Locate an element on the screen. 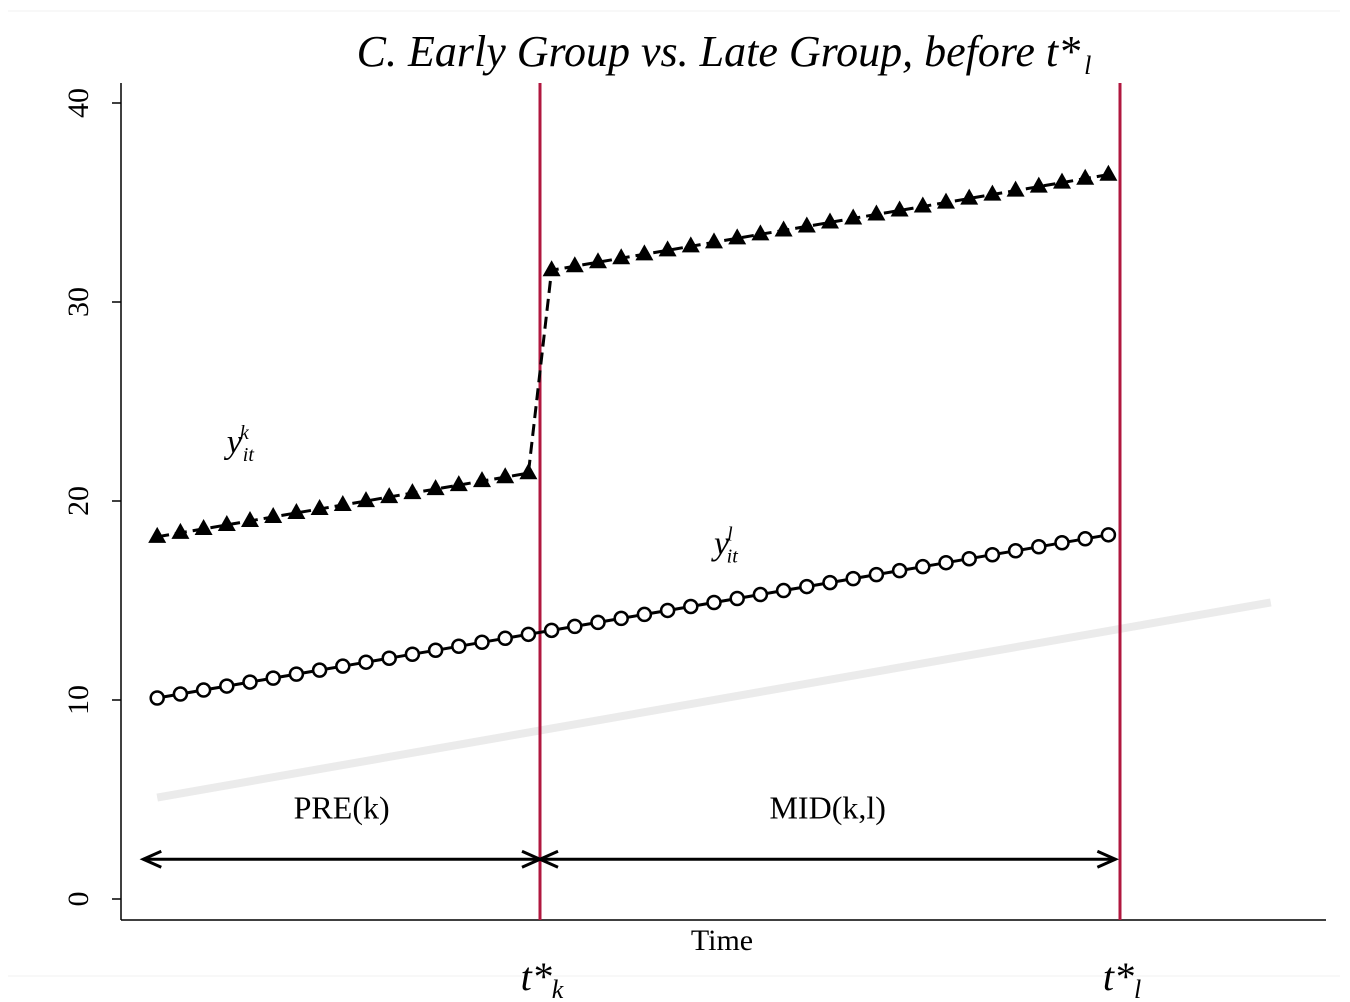 This screenshot has height=1002, width=1350. region-label: MID(k,l) is located at coordinates (827, 807).